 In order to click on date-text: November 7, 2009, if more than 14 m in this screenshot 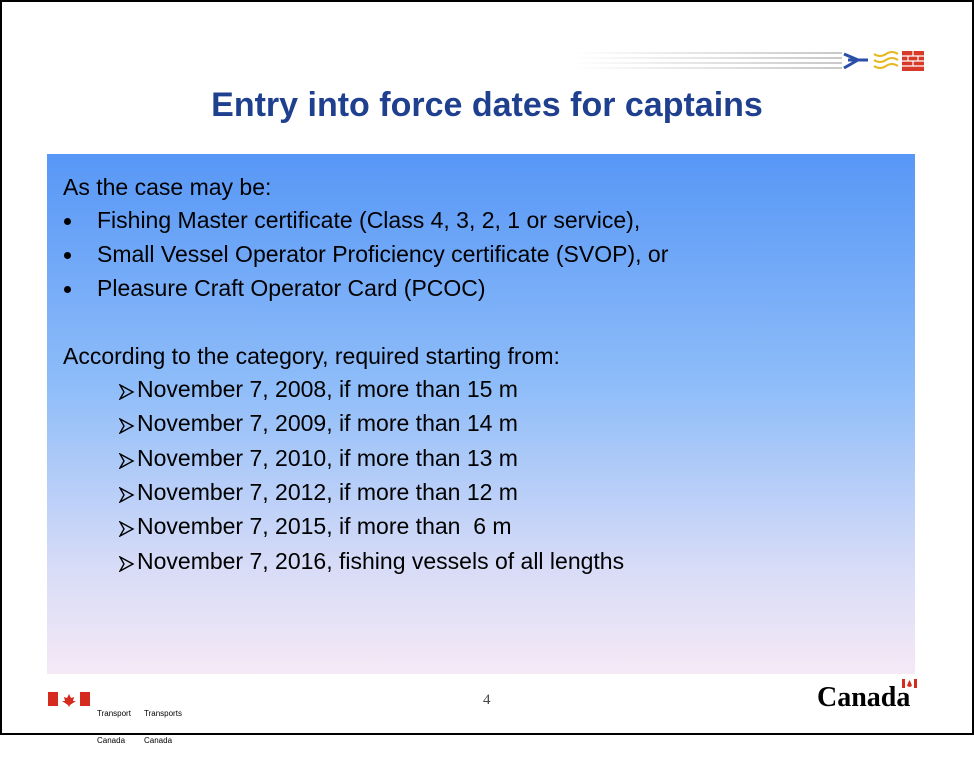, I will do `click(327, 423)`.